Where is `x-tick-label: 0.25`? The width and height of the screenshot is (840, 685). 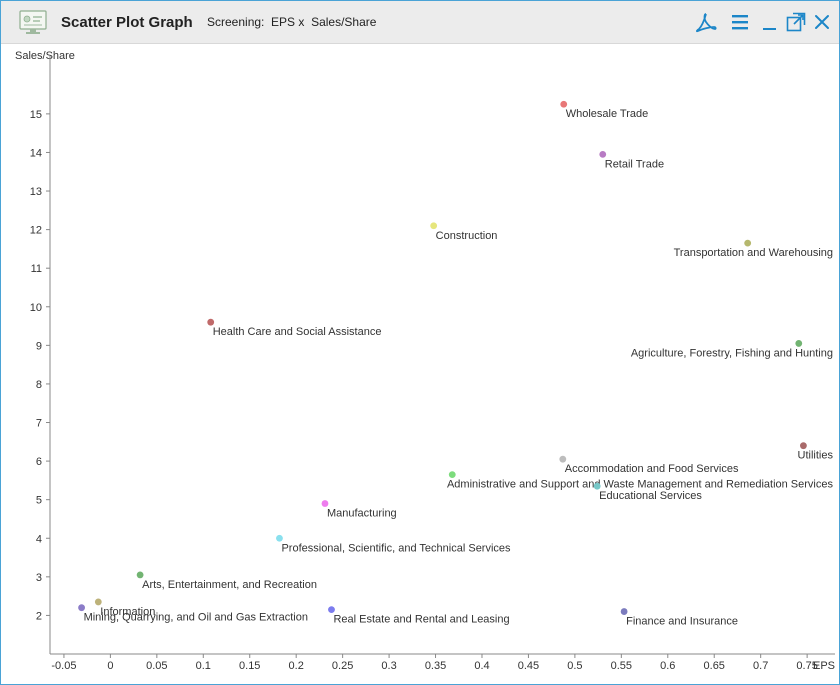 x-tick-label: 0.25 is located at coordinates (342, 666).